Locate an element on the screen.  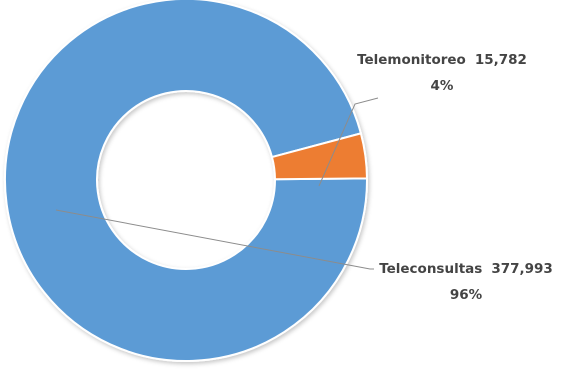
leader-line-teleconsultas is located at coordinates (214, 239).